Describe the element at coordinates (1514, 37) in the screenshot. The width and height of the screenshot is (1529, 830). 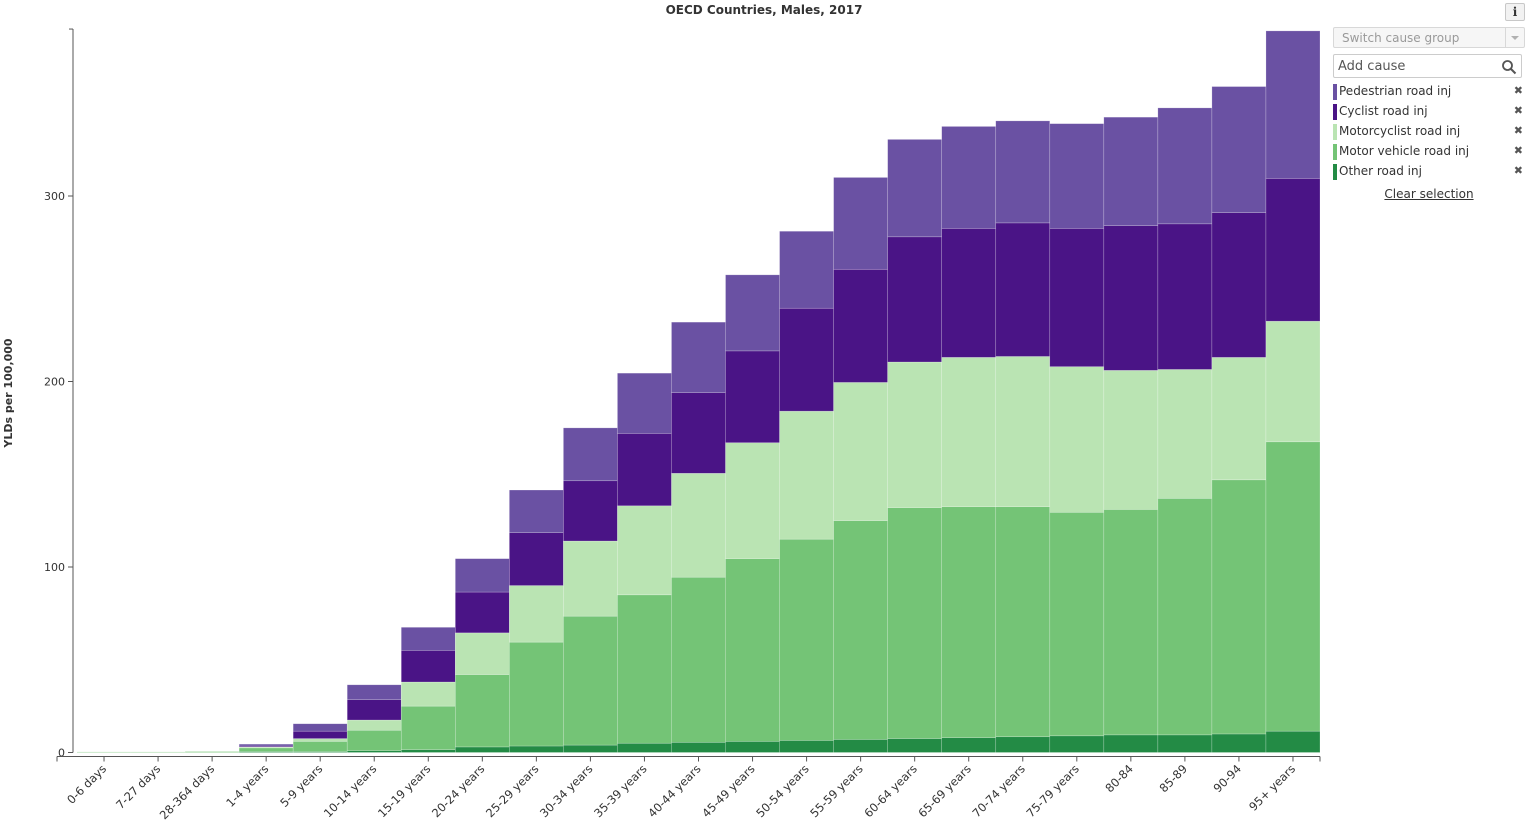
I see `dropdown-arrow-icon` at that location.